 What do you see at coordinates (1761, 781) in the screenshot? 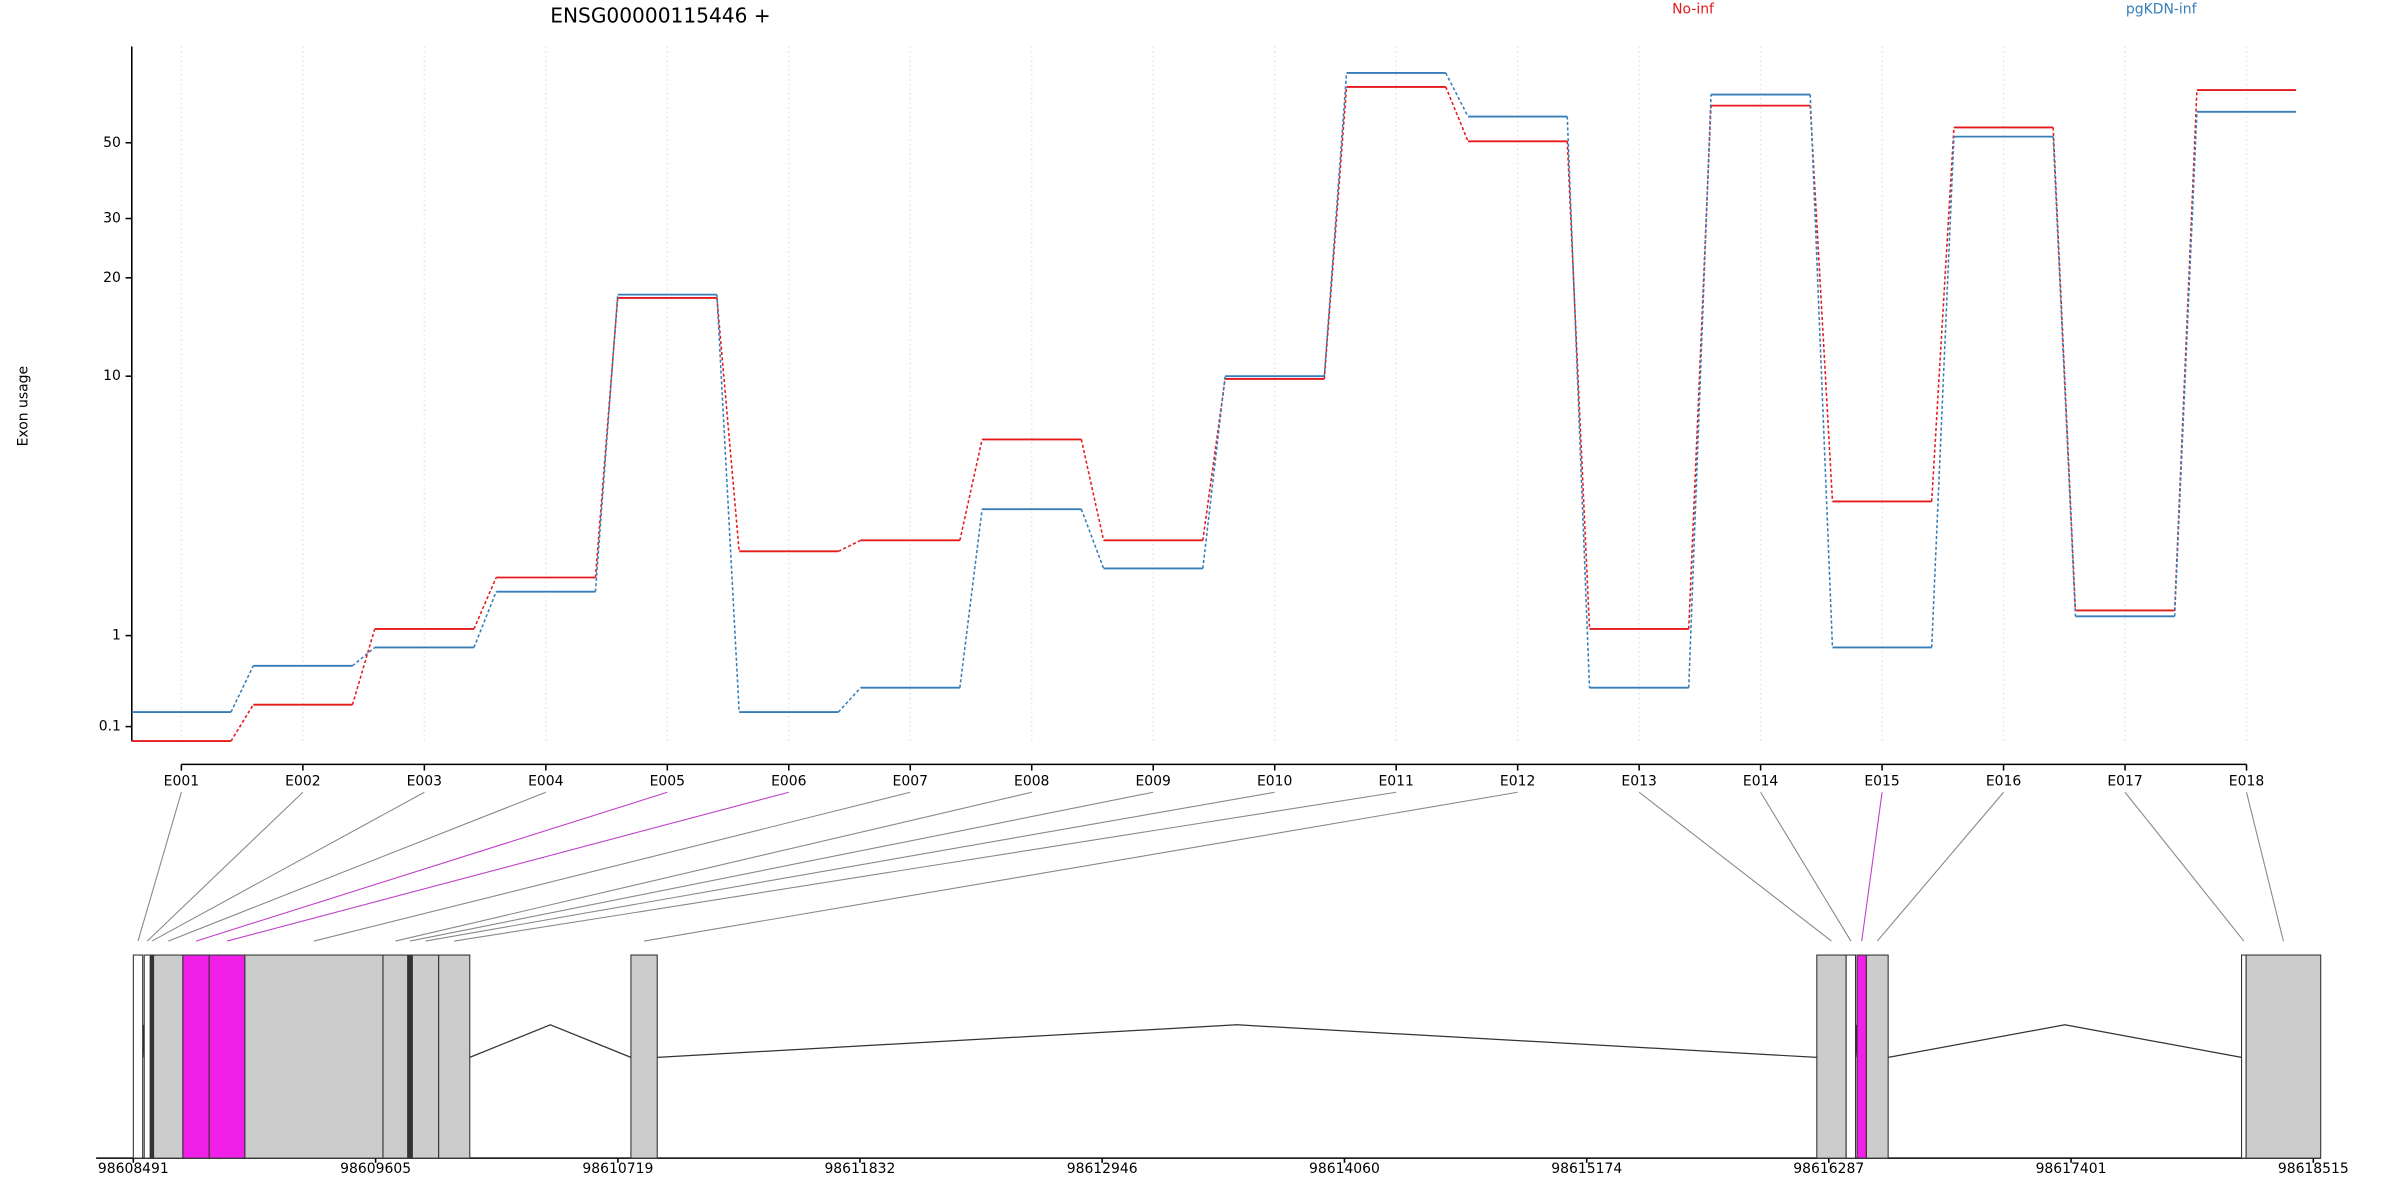
I see `x-tick-label: E014` at bounding box center [1761, 781].